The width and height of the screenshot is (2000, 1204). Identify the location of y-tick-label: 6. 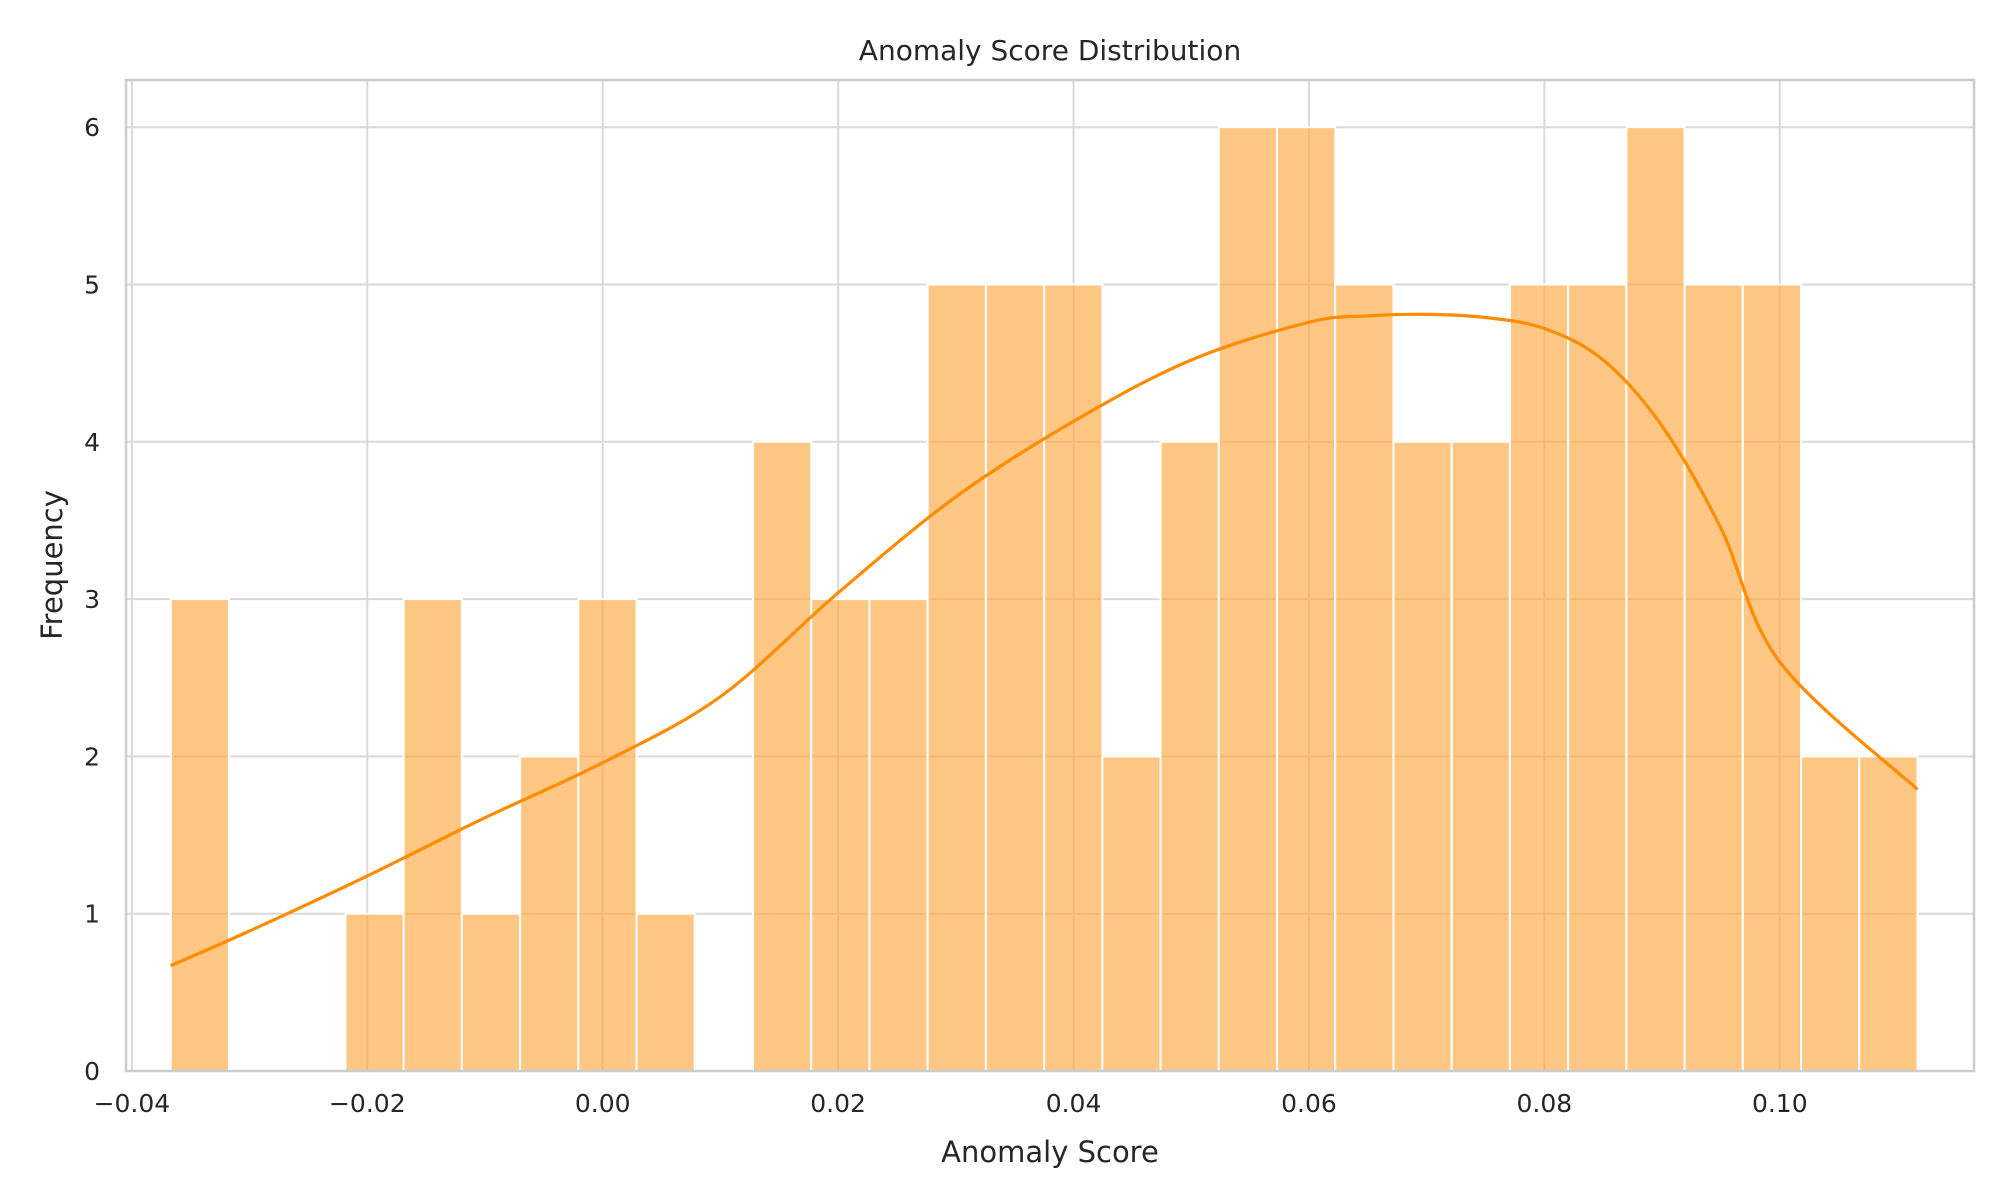
(92, 127).